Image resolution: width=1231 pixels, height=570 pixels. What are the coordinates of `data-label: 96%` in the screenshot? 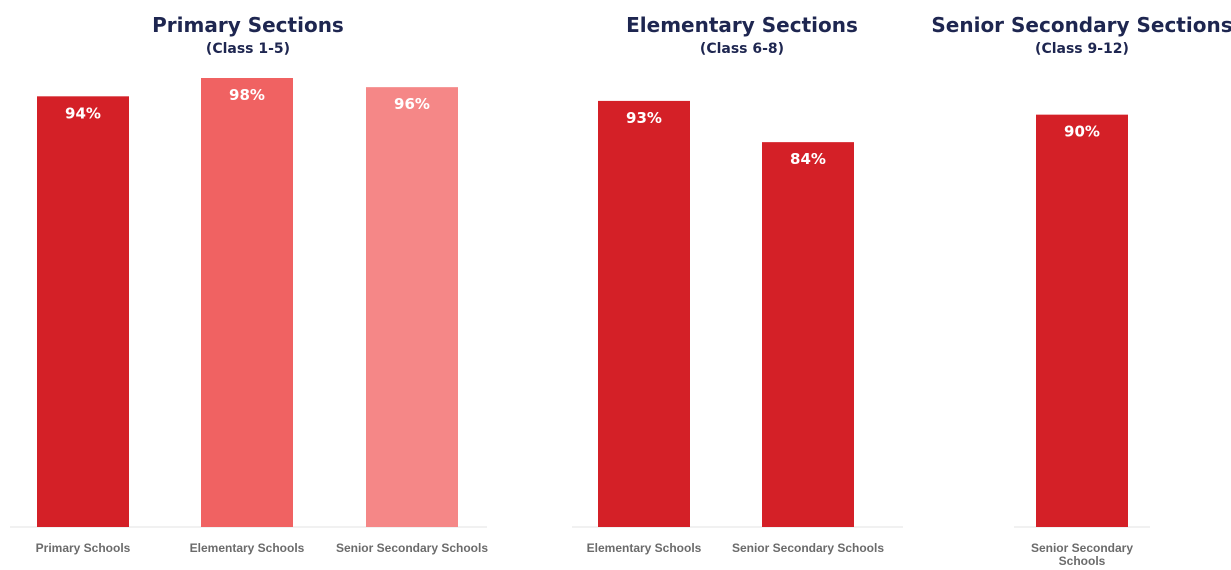 It's located at (412, 104).